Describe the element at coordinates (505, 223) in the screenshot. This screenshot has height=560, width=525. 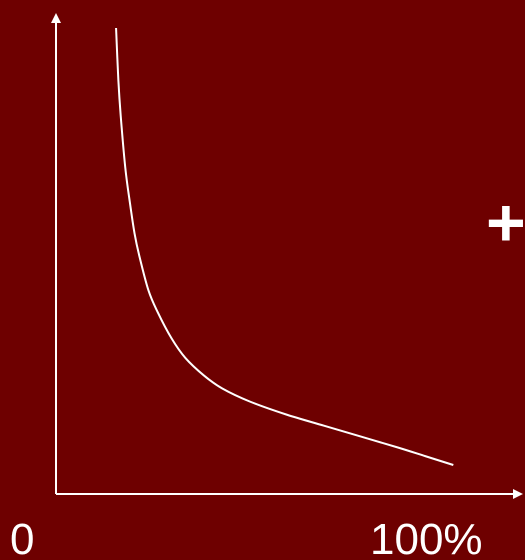
I see `plus-sign: +` at that location.